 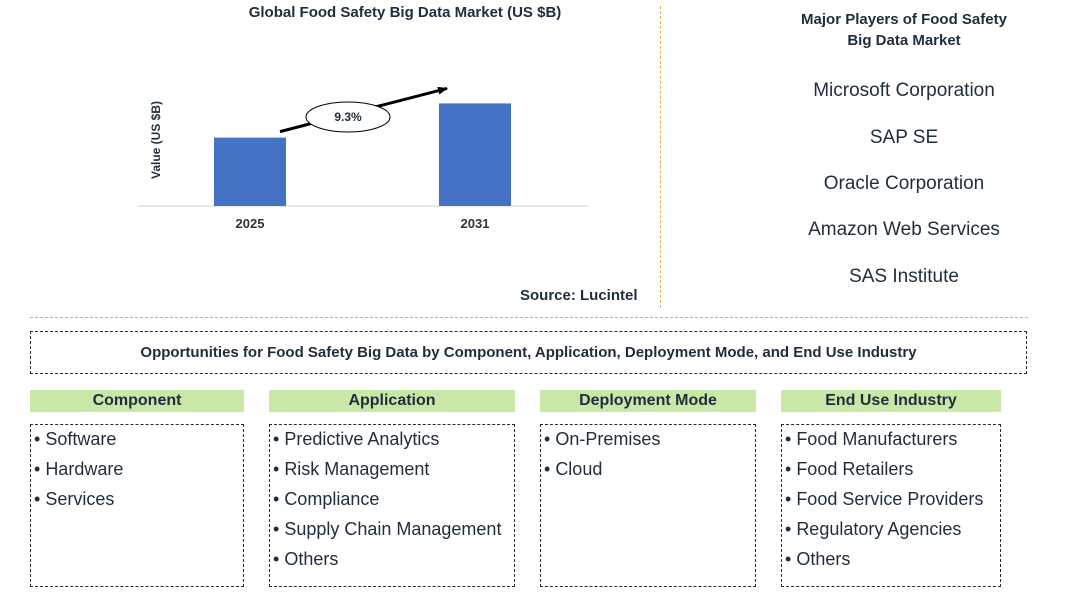 I want to click on segment-header-deployment: Deployment Mode, so click(x=648, y=401).